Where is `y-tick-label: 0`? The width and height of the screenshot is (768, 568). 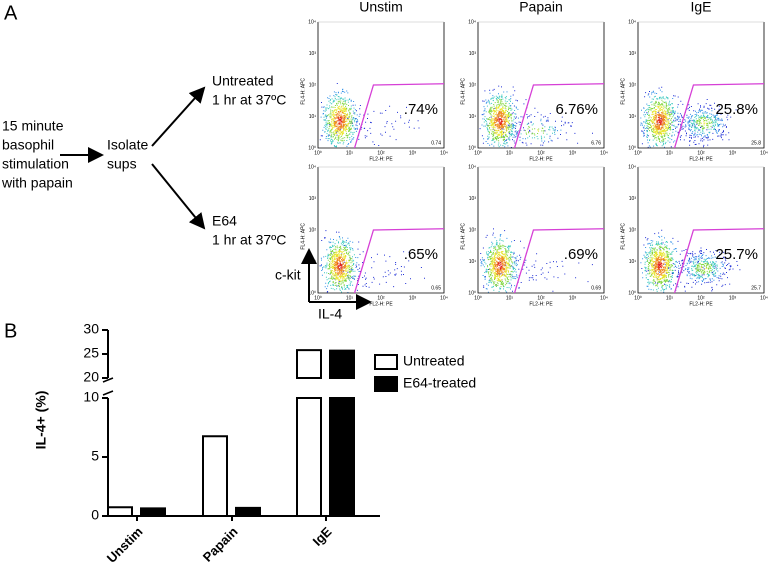
y-tick-label: 0 is located at coordinates (95, 515).